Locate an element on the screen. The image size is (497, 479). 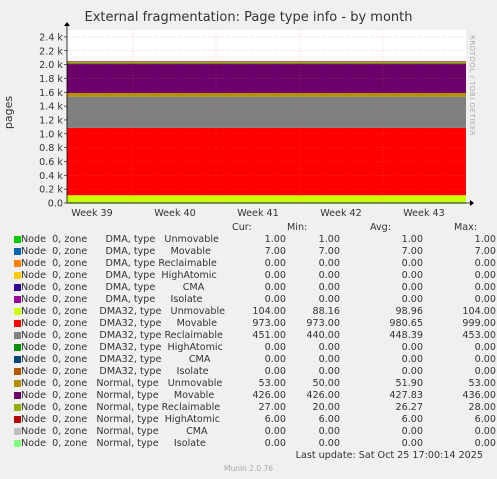
legend-value-min: 88.16 is located at coordinates (326, 311).